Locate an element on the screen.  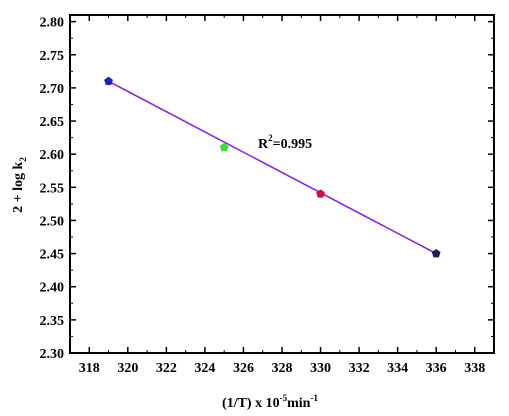
y-tick-label: 2.75 is located at coordinates (52, 56).